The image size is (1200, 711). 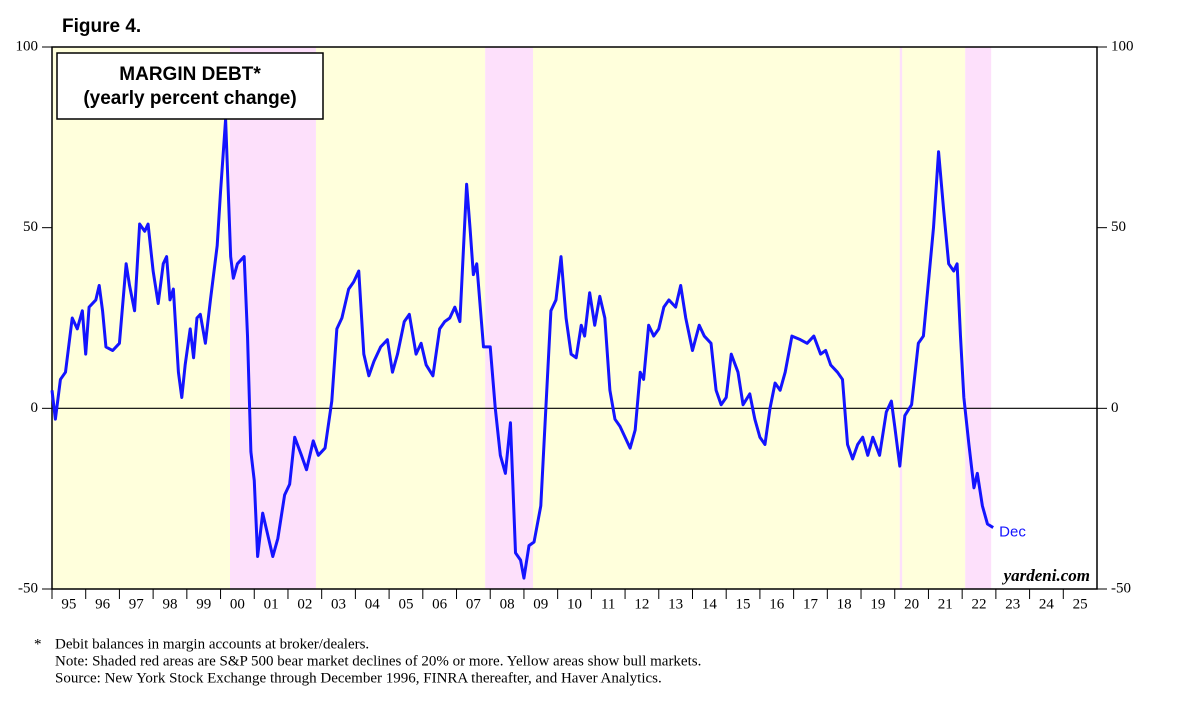 What do you see at coordinates (338, 604) in the screenshot?
I see `x-tick-label: 03` at bounding box center [338, 604].